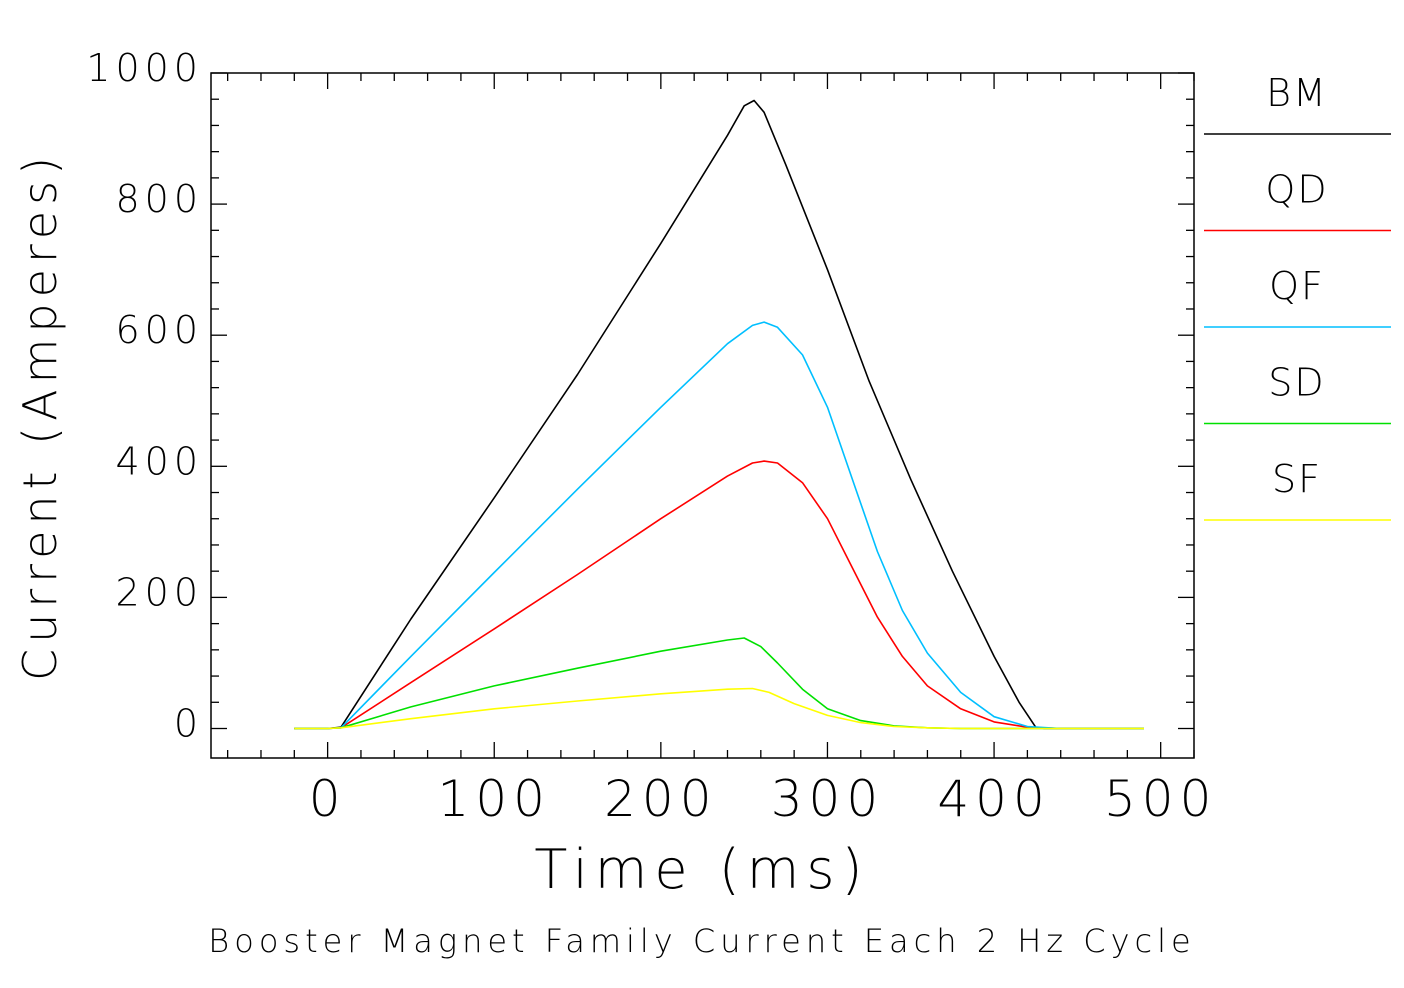 This screenshot has width=1404, height=988. What do you see at coordinates (993, 799) in the screenshot?
I see `x-tick-label: 400` at bounding box center [993, 799].